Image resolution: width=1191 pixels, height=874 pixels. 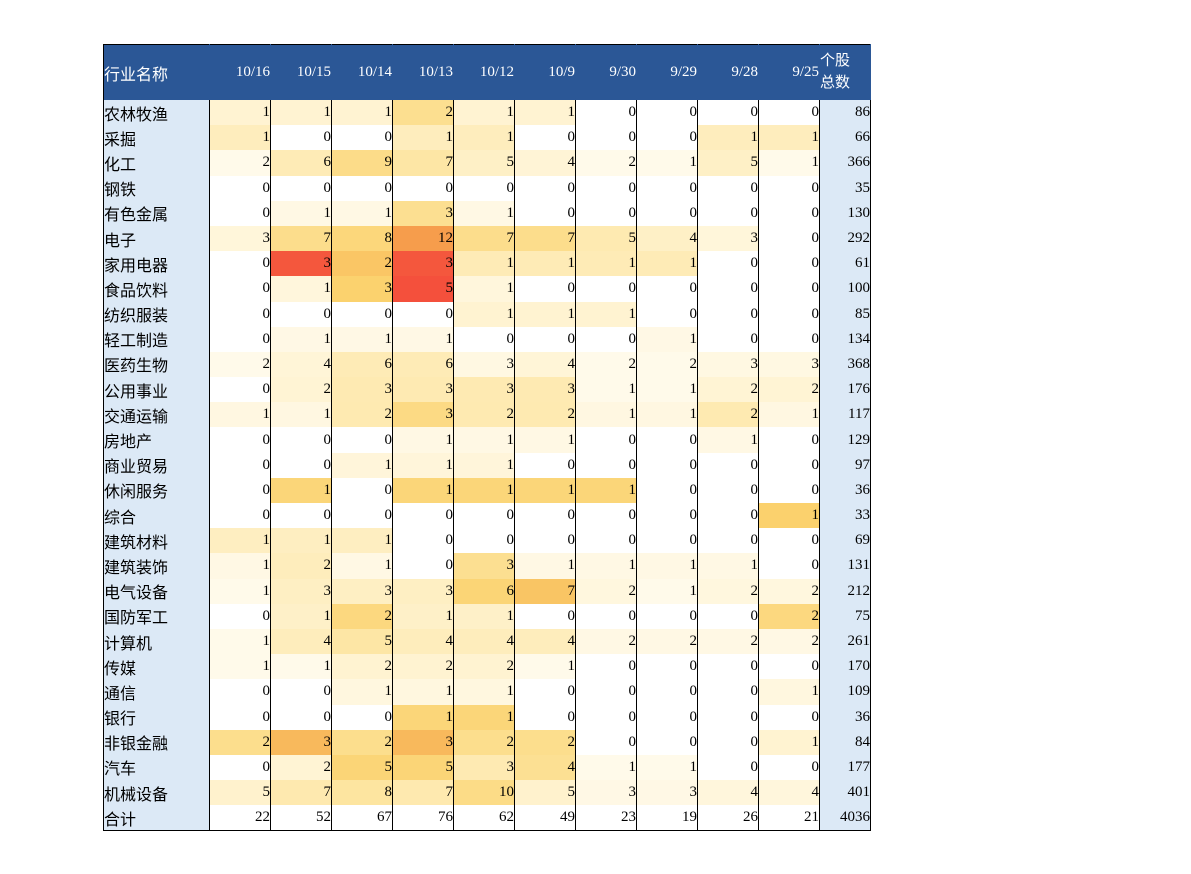 What do you see at coordinates (362, 72) in the screenshot?
I see `header-date: 10/14` at bounding box center [362, 72].